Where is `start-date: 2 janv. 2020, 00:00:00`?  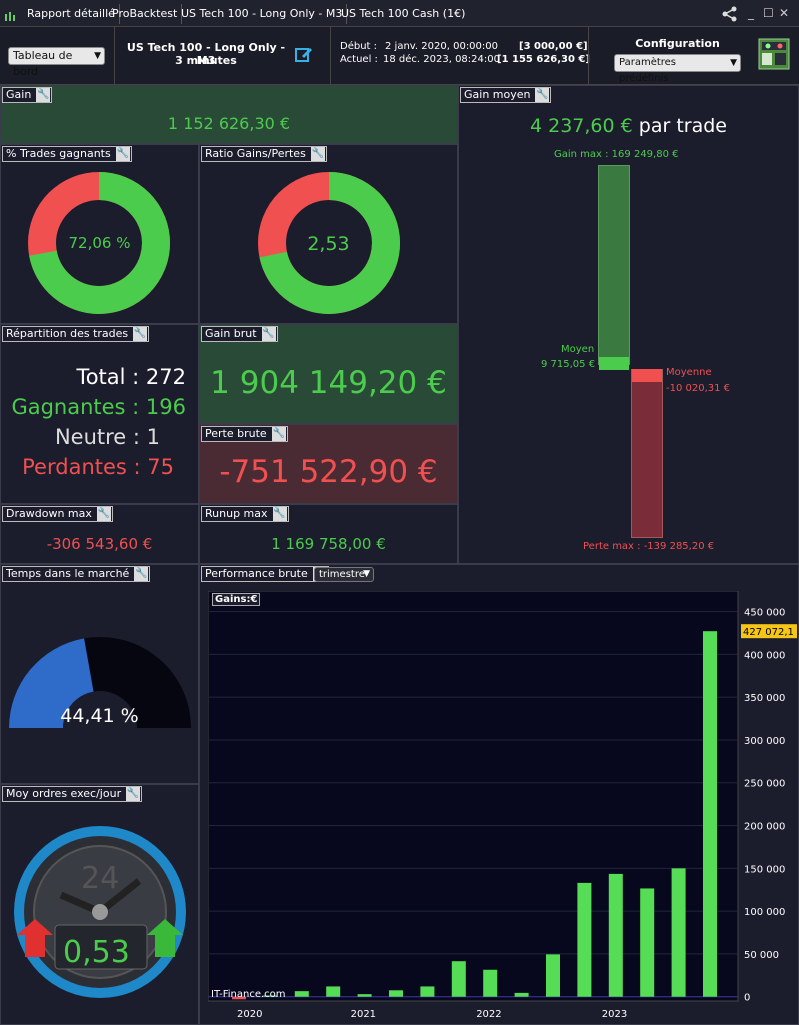 start-date: 2 janv. 2020, 00:00:00 is located at coordinates (442, 46).